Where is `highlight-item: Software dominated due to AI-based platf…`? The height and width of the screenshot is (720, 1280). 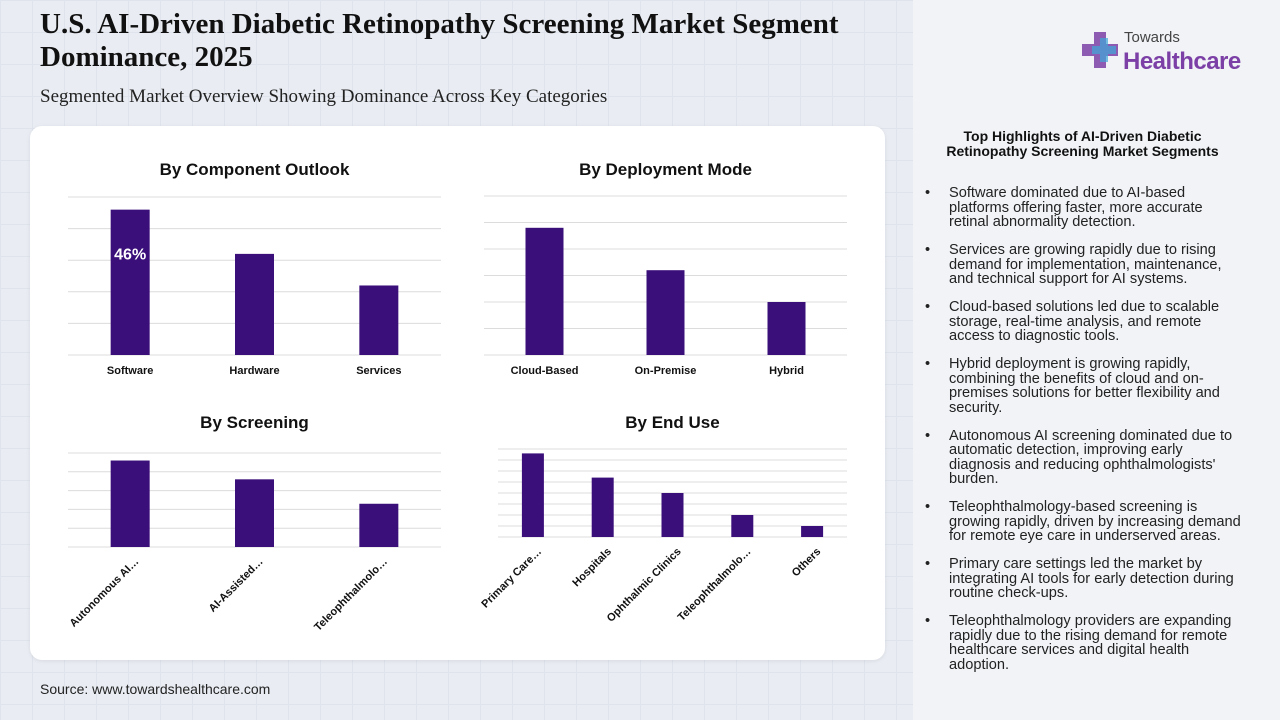
highlight-item: Software dominated due to AI-based platf… is located at coordinates (1084, 208).